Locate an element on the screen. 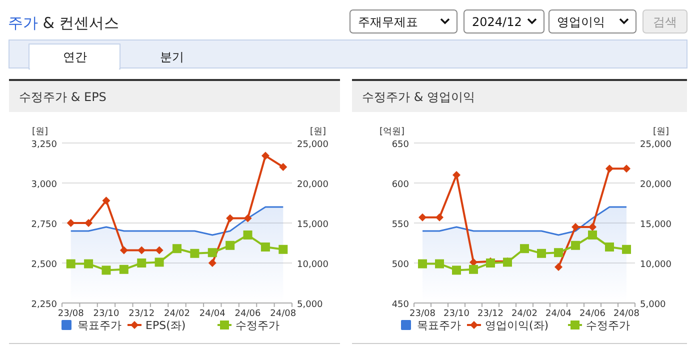 Image resolution: width=695 pixels, height=349 pixels. y-tick-label: 3,000 is located at coordinates (44, 185).